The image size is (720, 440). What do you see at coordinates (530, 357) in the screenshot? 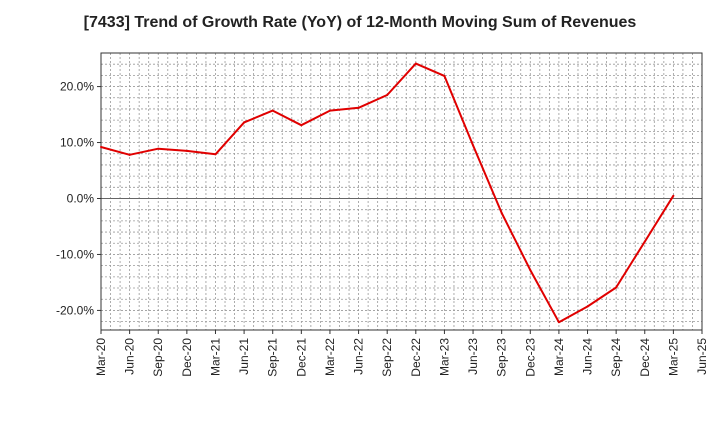
I see `x-tick-label: Dec-23` at bounding box center [530, 357].